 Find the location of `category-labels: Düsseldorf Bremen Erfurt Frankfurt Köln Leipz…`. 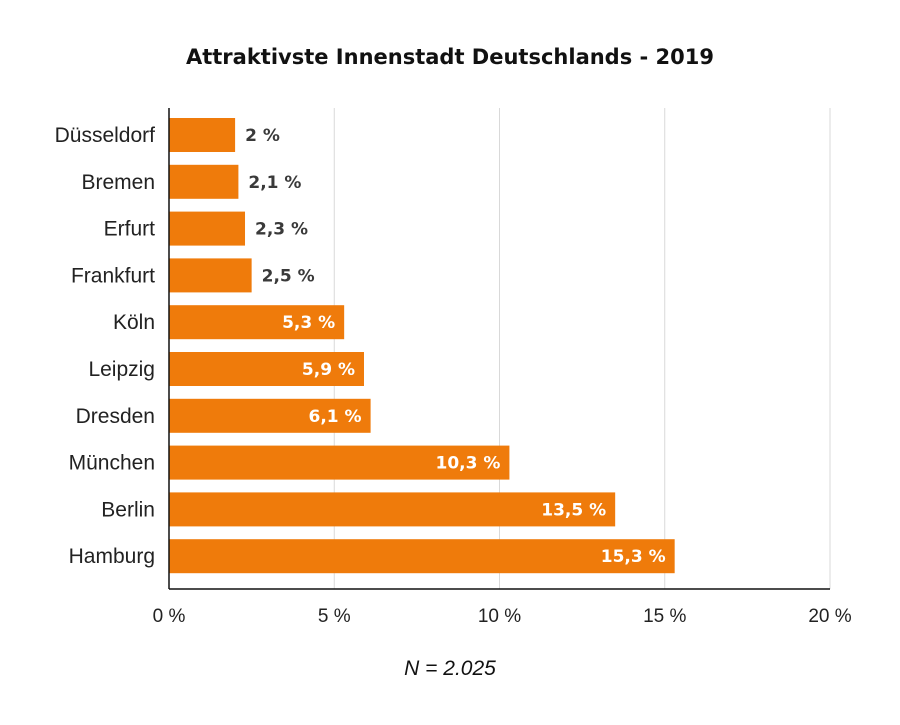

category-labels: Düsseldorf Bremen Erfurt Frankfurt Köln Leipz… is located at coordinates (105, 346).